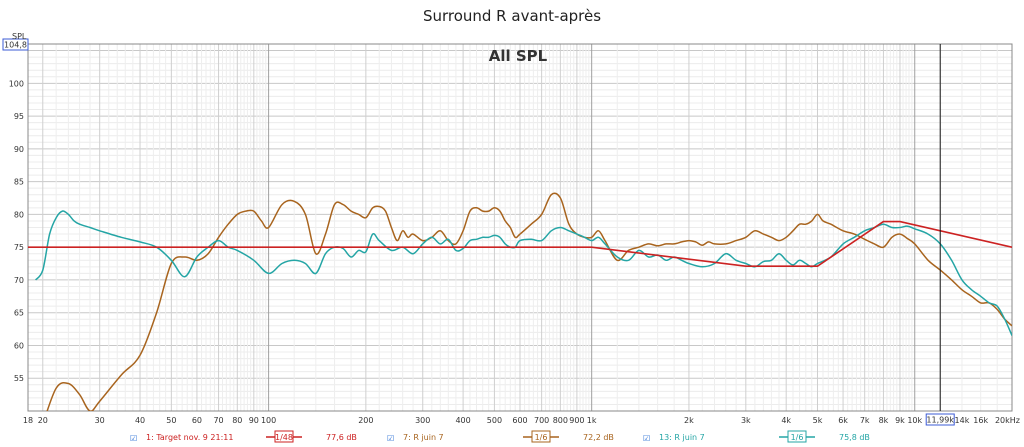 This screenshot has width=1024, height=447. I want to click on x-tick-label: 20kHz, so click(1007, 420).